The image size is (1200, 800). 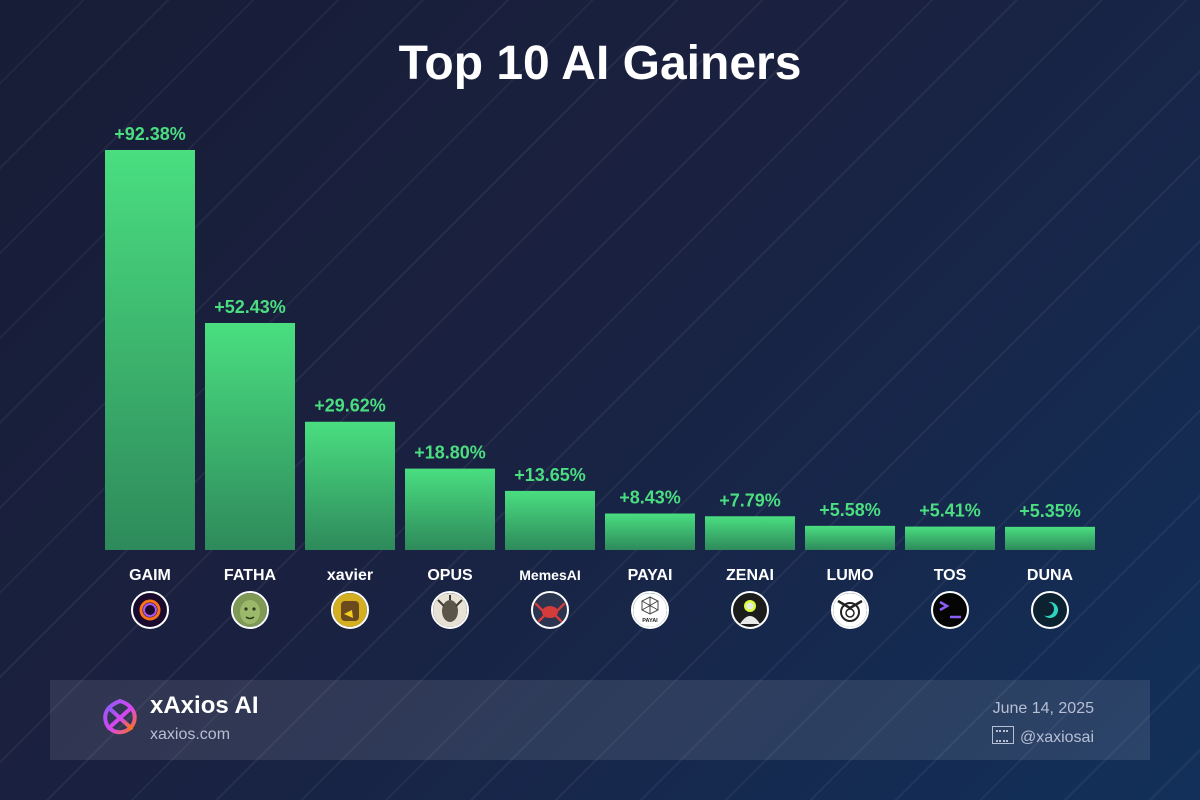 What do you see at coordinates (450, 509) in the screenshot?
I see `bar-opus` at bounding box center [450, 509].